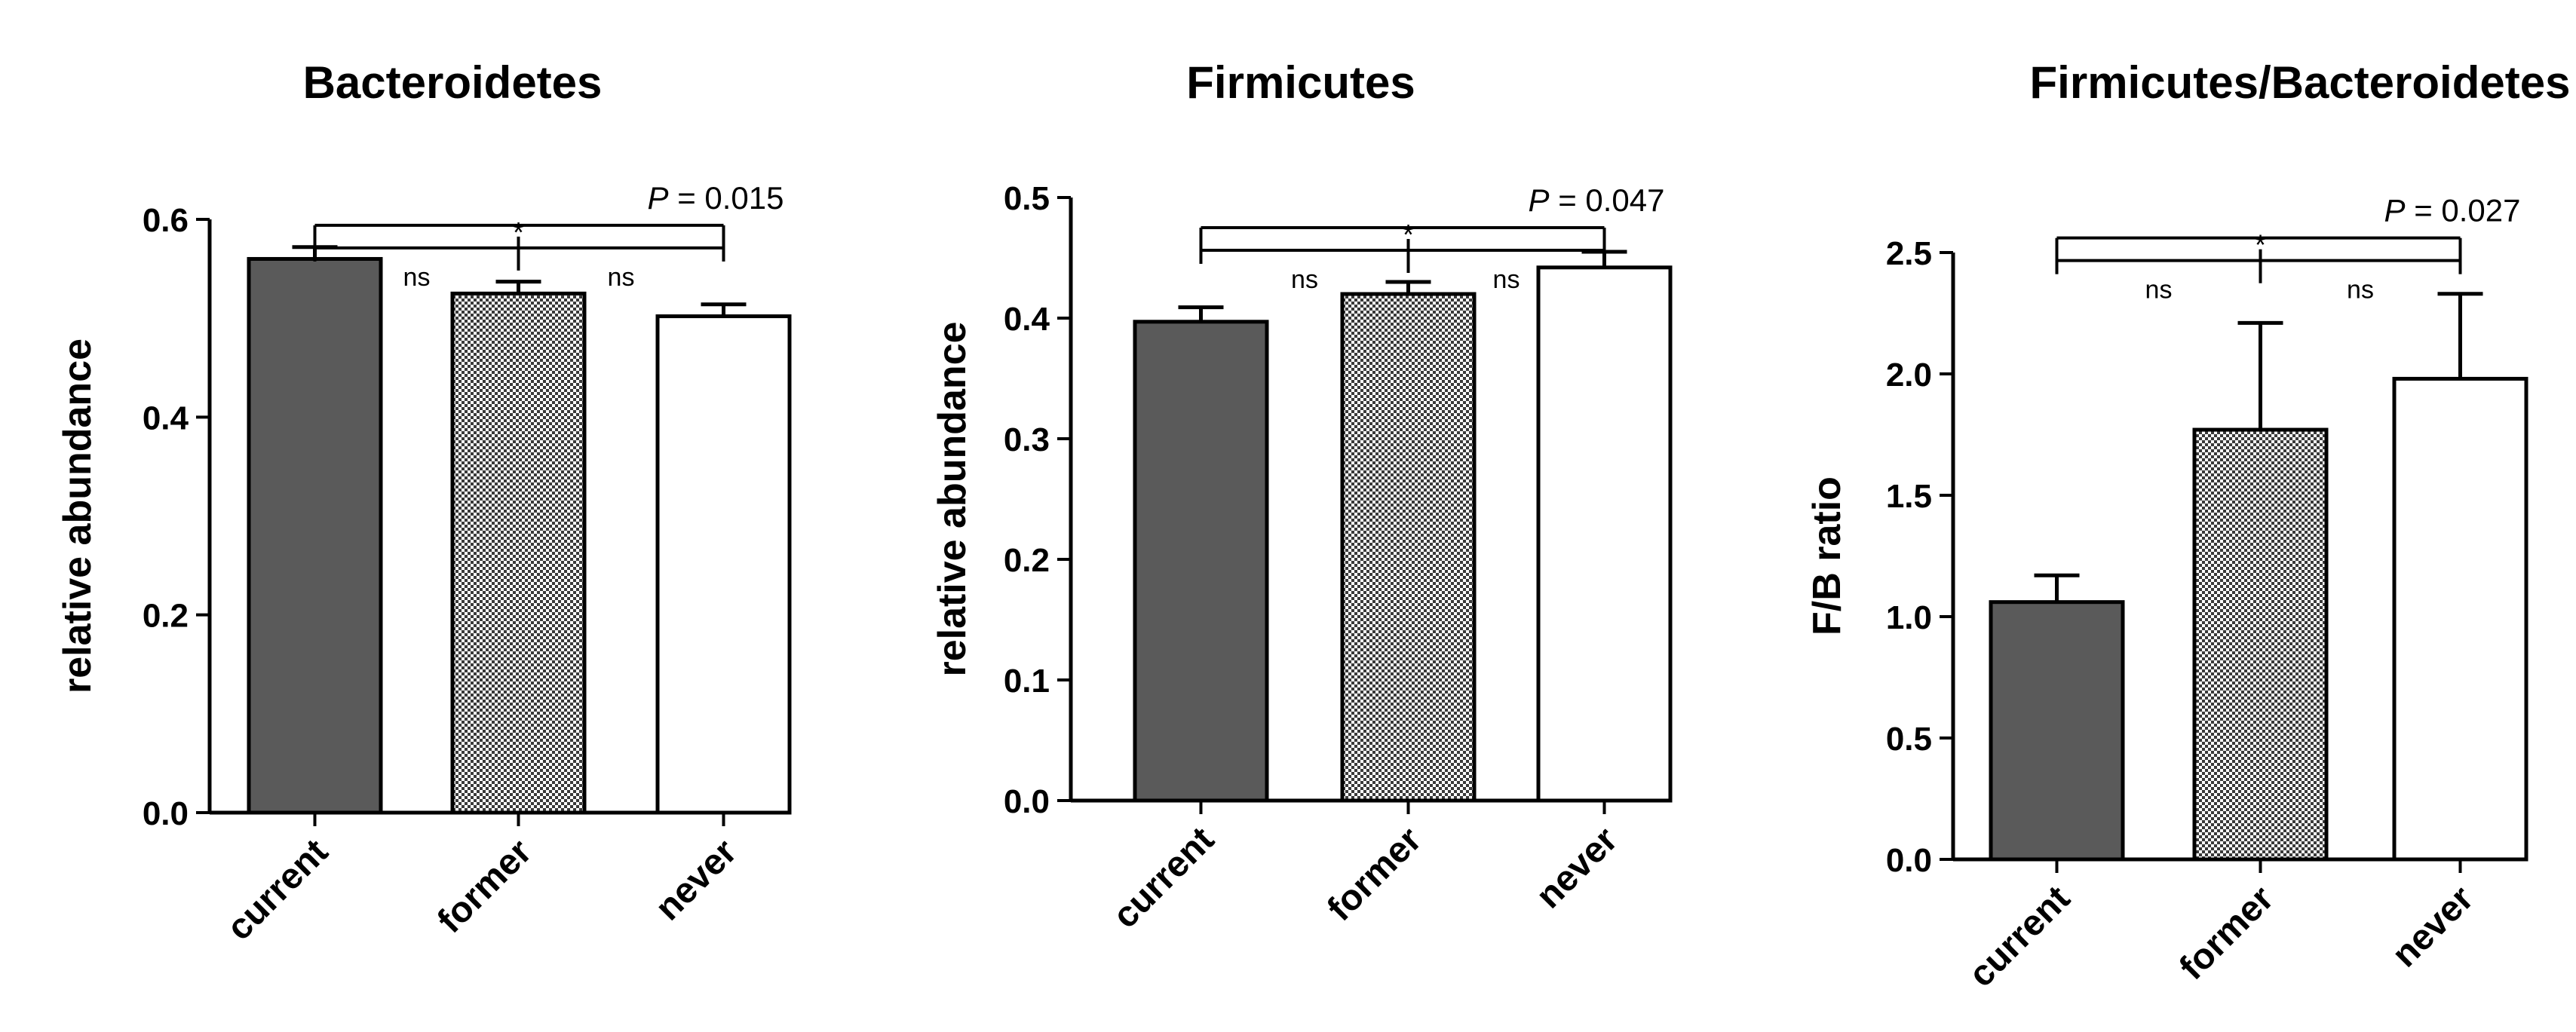 Image resolution: width=2576 pixels, height=1032 pixels. Describe the element at coordinates (1909, 617) in the screenshot. I see `y-tick-label: 1.0` at that location.